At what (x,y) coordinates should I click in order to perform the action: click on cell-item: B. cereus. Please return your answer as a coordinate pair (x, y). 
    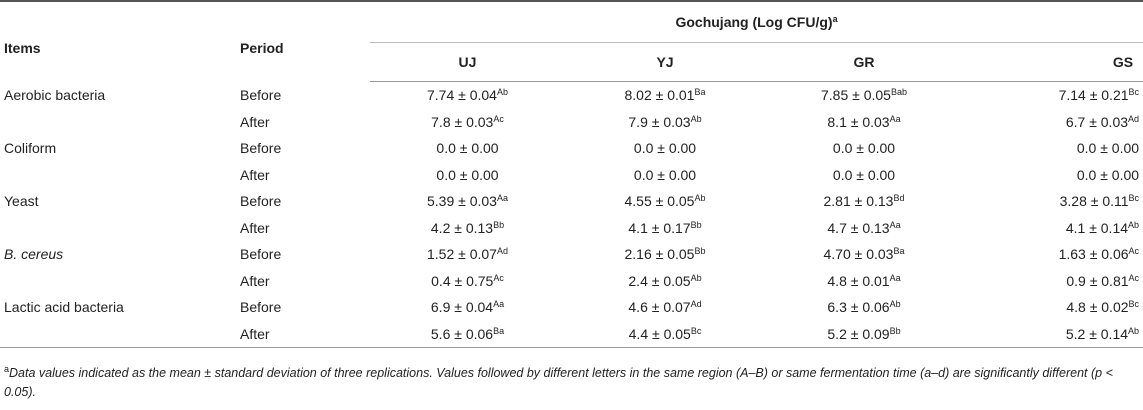
    Looking at the image, I should click on (34, 254).